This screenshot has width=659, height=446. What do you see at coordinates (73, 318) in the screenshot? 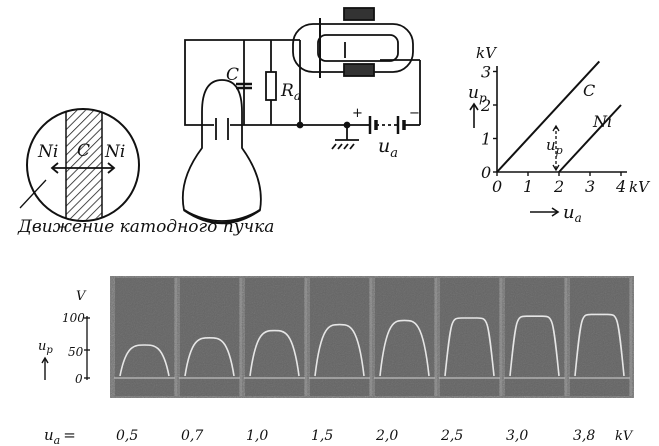
I see `osc-tick-100: 100` at bounding box center [73, 318].